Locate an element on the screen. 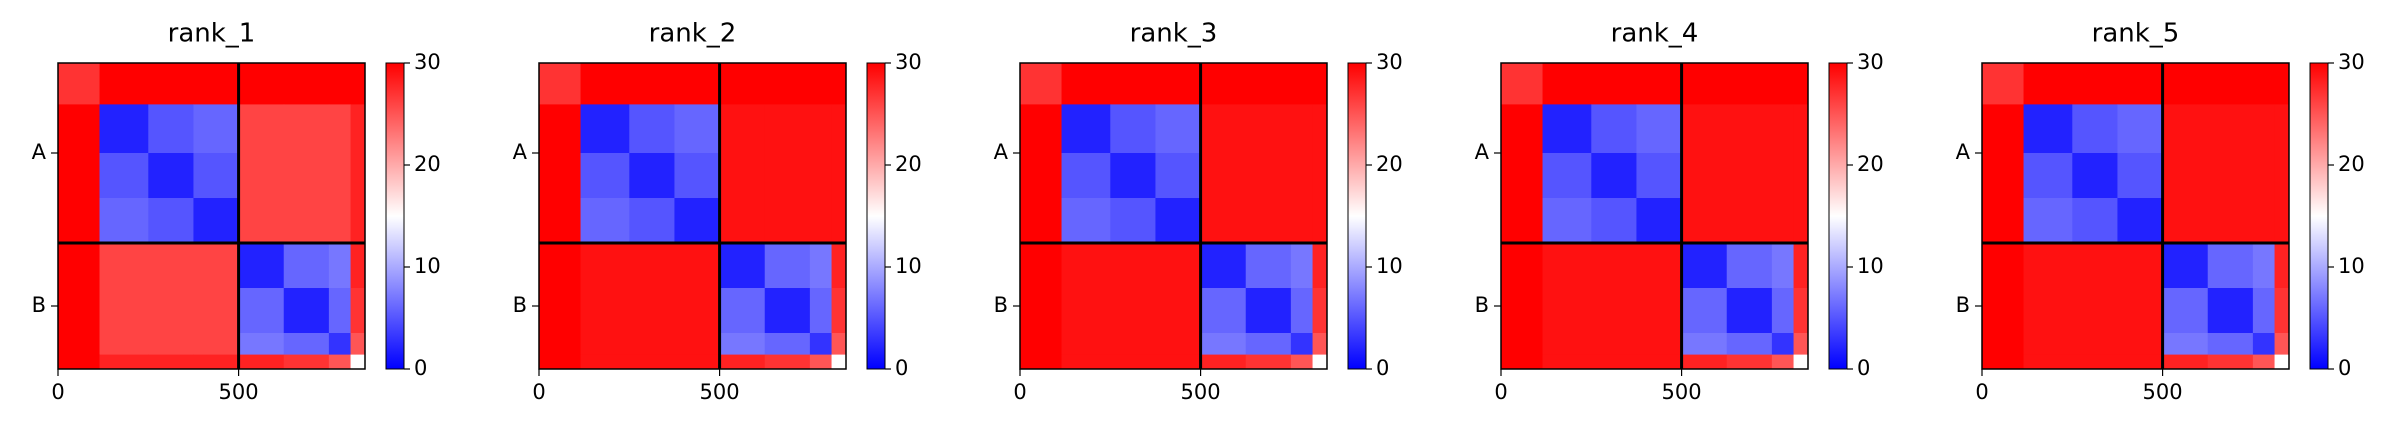 This screenshot has height=438, width=2401. chart-title: rank_5 is located at coordinates (2136, 34).